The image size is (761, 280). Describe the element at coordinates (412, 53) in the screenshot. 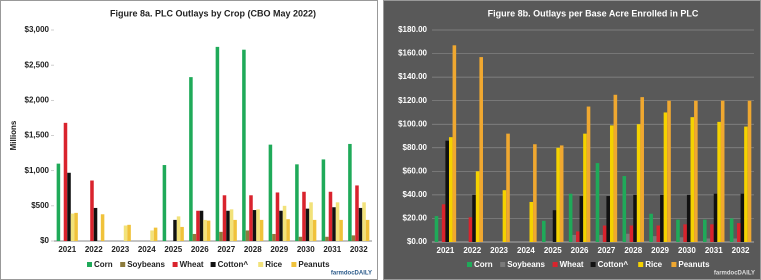

I see `y-tick-label: $160.00` at that location.